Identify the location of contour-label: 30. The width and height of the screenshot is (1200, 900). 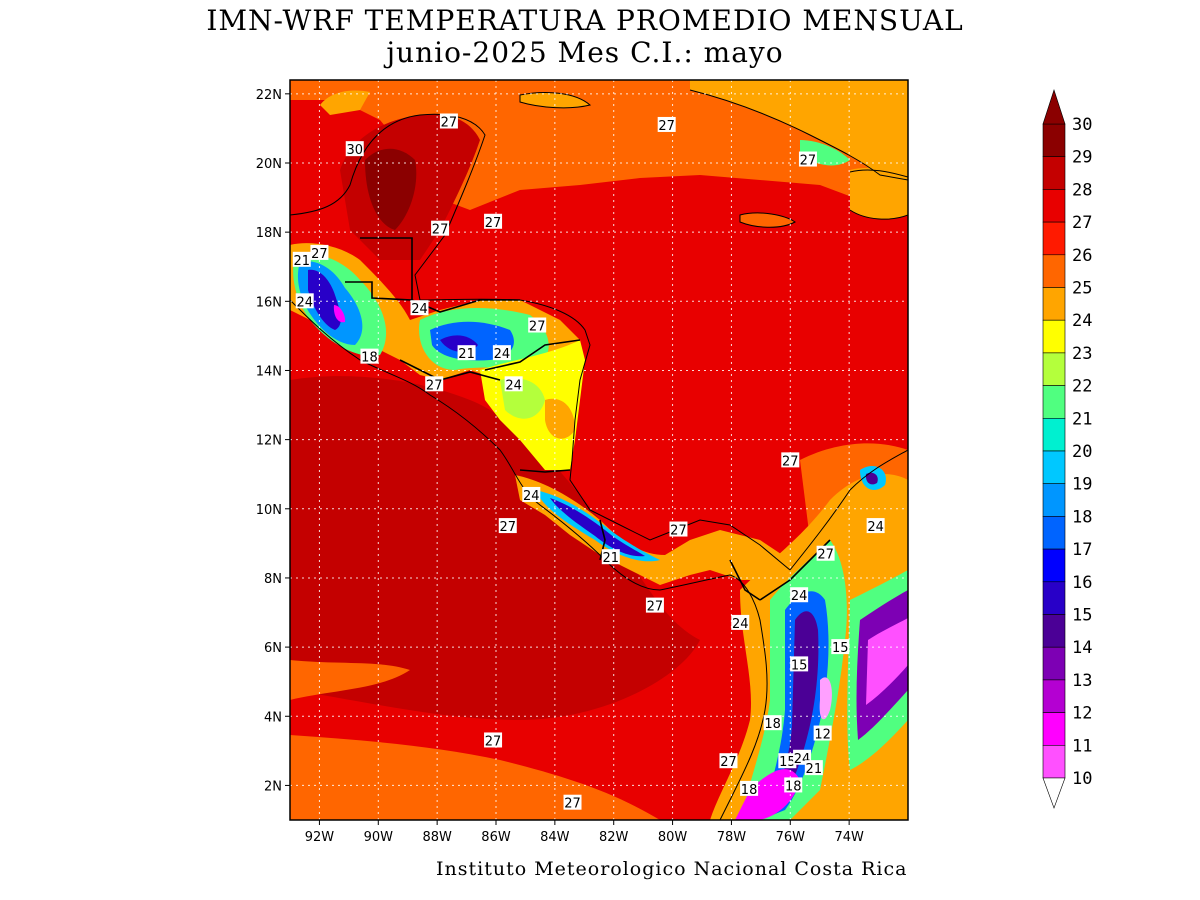
(354, 149).